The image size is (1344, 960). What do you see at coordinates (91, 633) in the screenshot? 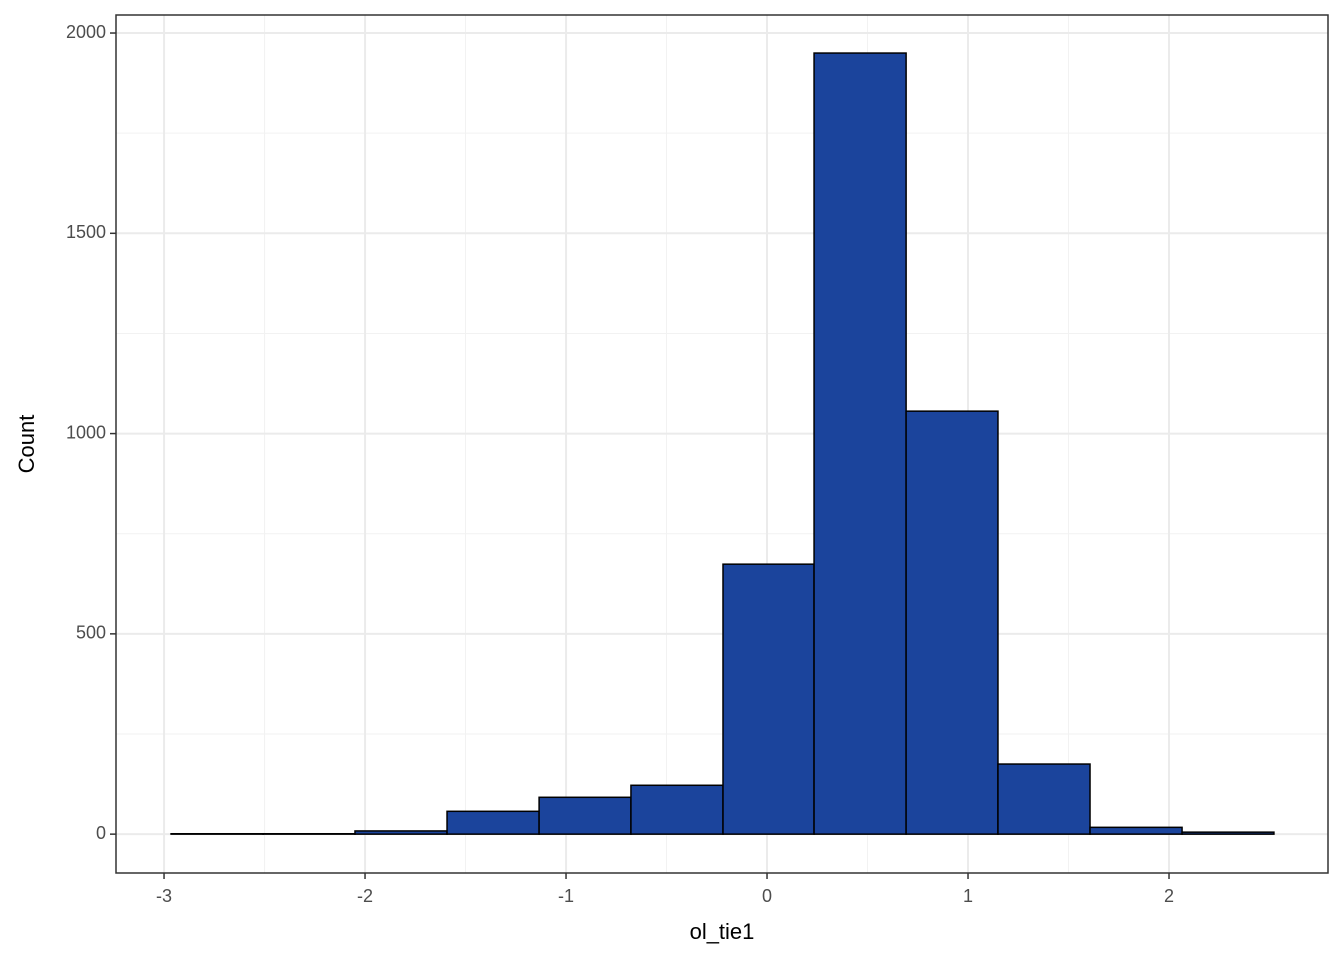
I see `y-tick-label: 500` at bounding box center [91, 633].